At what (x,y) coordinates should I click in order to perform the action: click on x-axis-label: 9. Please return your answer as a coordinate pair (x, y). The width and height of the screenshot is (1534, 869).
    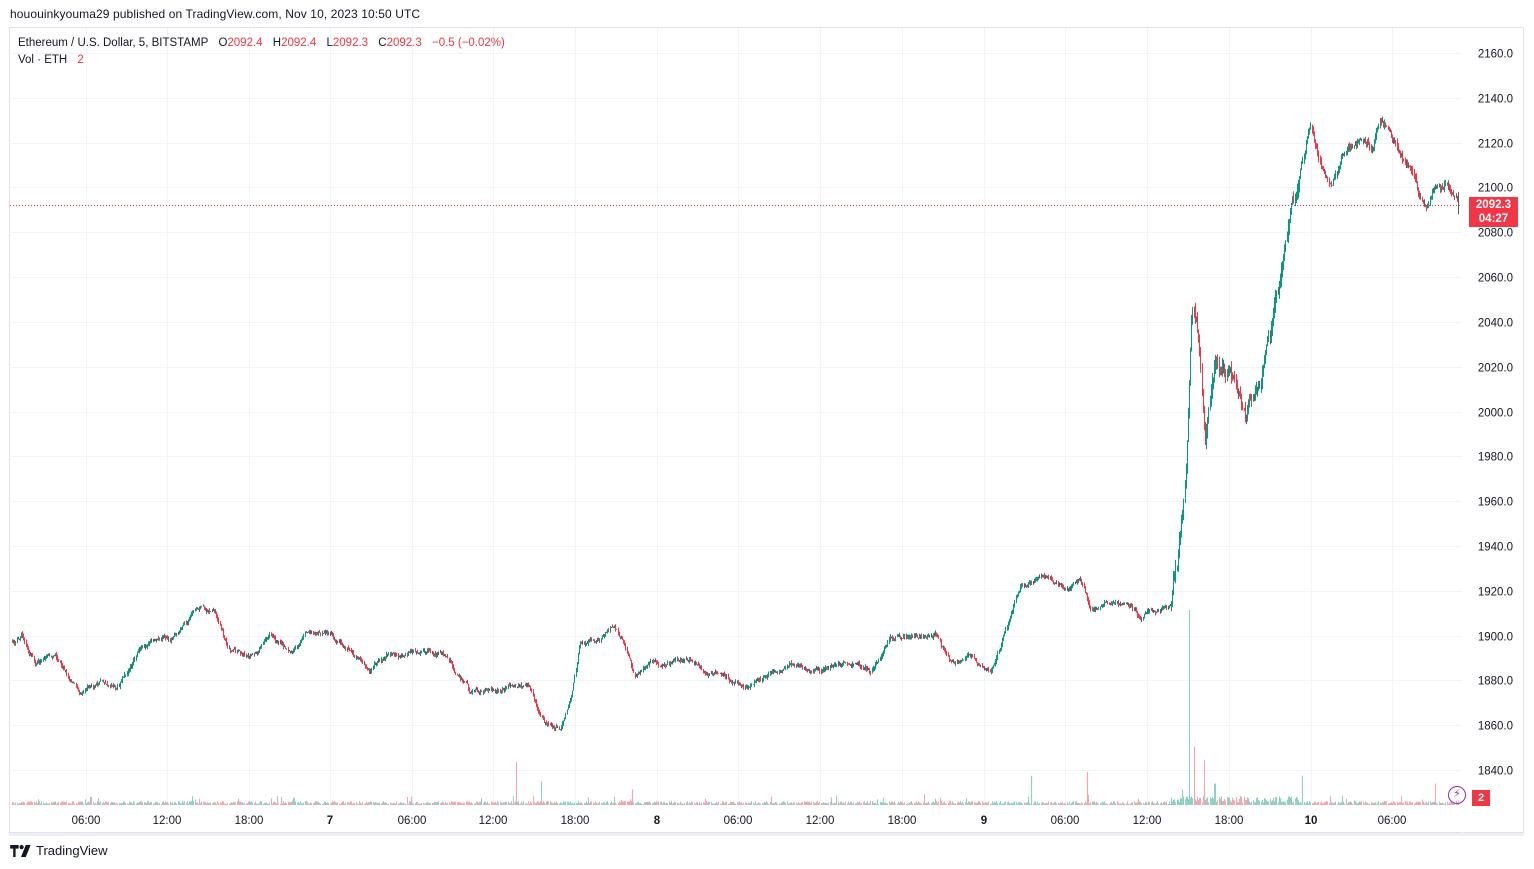
    Looking at the image, I should click on (984, 821).